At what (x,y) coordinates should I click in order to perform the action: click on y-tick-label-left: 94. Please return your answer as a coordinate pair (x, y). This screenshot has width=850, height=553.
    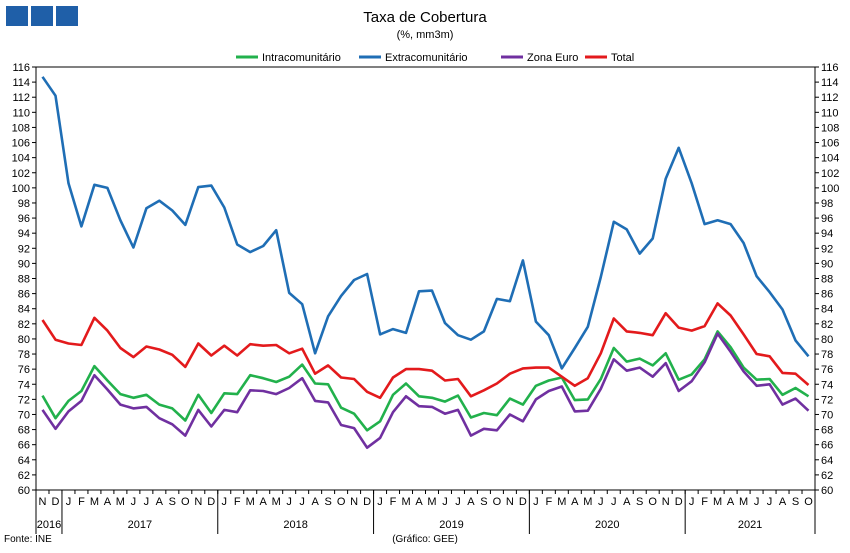
    Looking at the image, I should click on (24, 234).